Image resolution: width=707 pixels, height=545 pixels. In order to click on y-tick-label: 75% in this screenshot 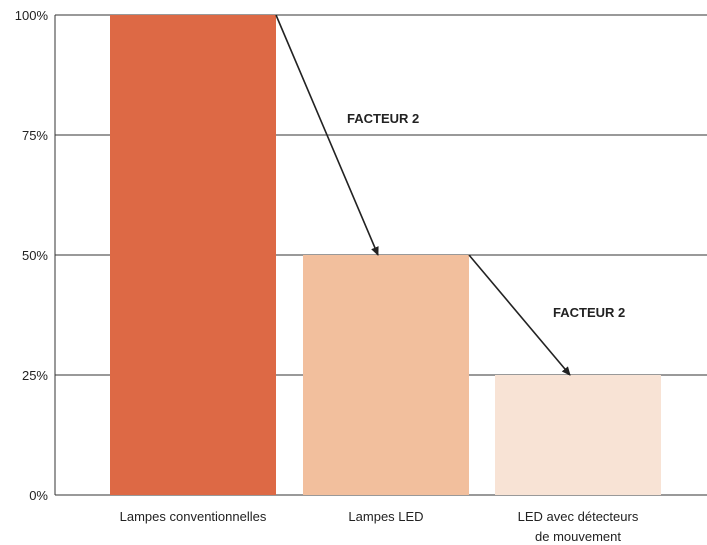, I will do `click(35, 135)`.